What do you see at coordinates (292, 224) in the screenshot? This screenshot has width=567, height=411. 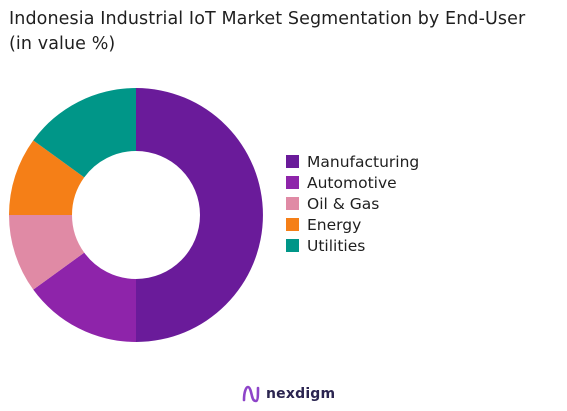 I see `legend-swatch-energy` at bounding box center [292, 224].